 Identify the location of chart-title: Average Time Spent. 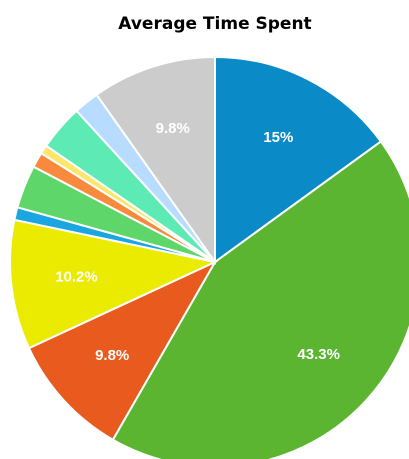
(214, 24).